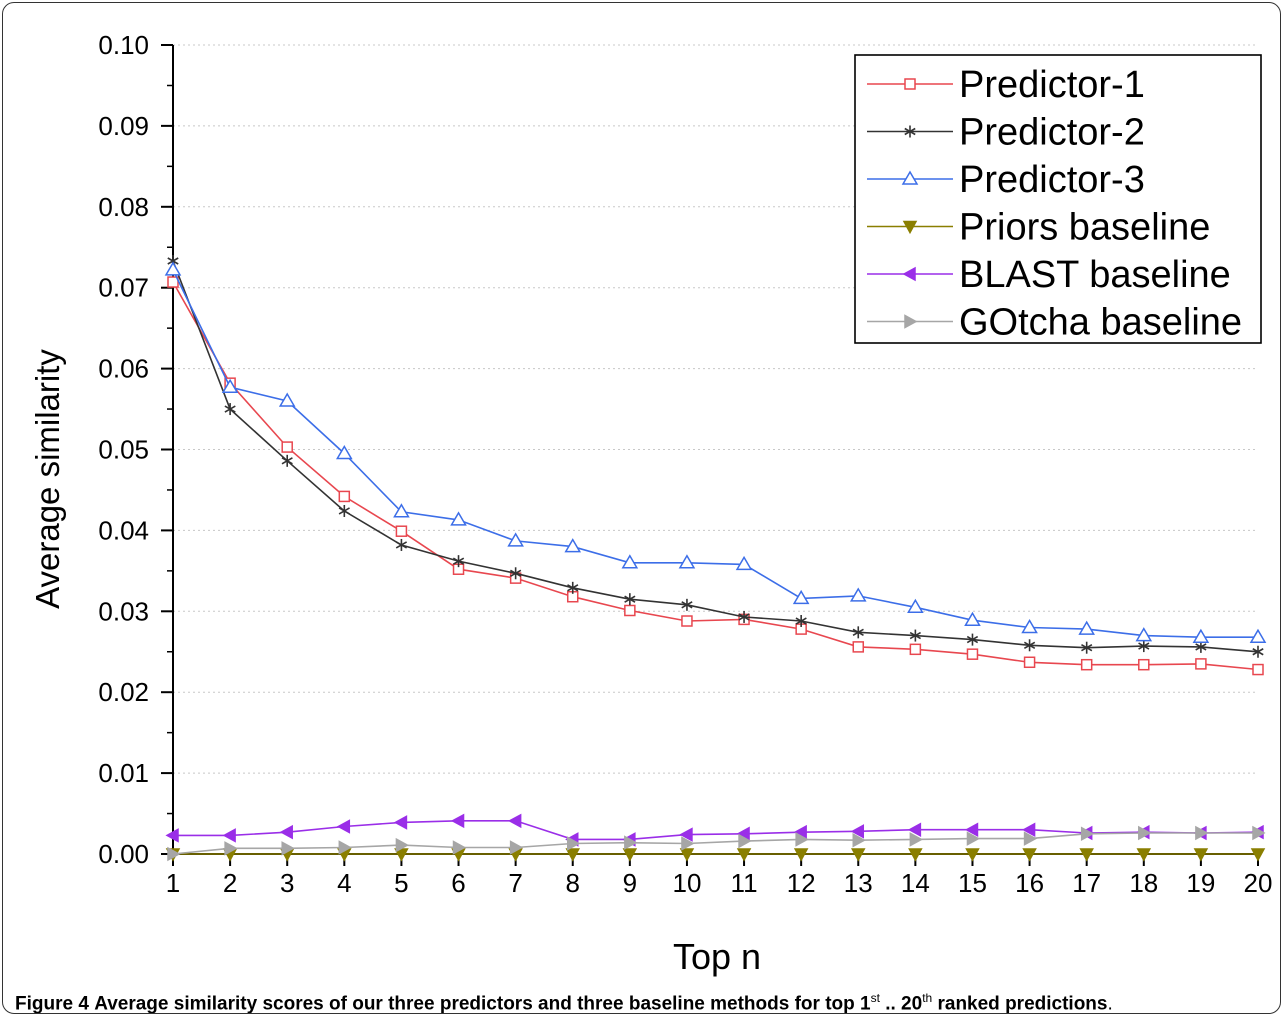  Describe the element at coordinates (630, 883) in the screenshot. I see `x-tick-label: 9` at that location.